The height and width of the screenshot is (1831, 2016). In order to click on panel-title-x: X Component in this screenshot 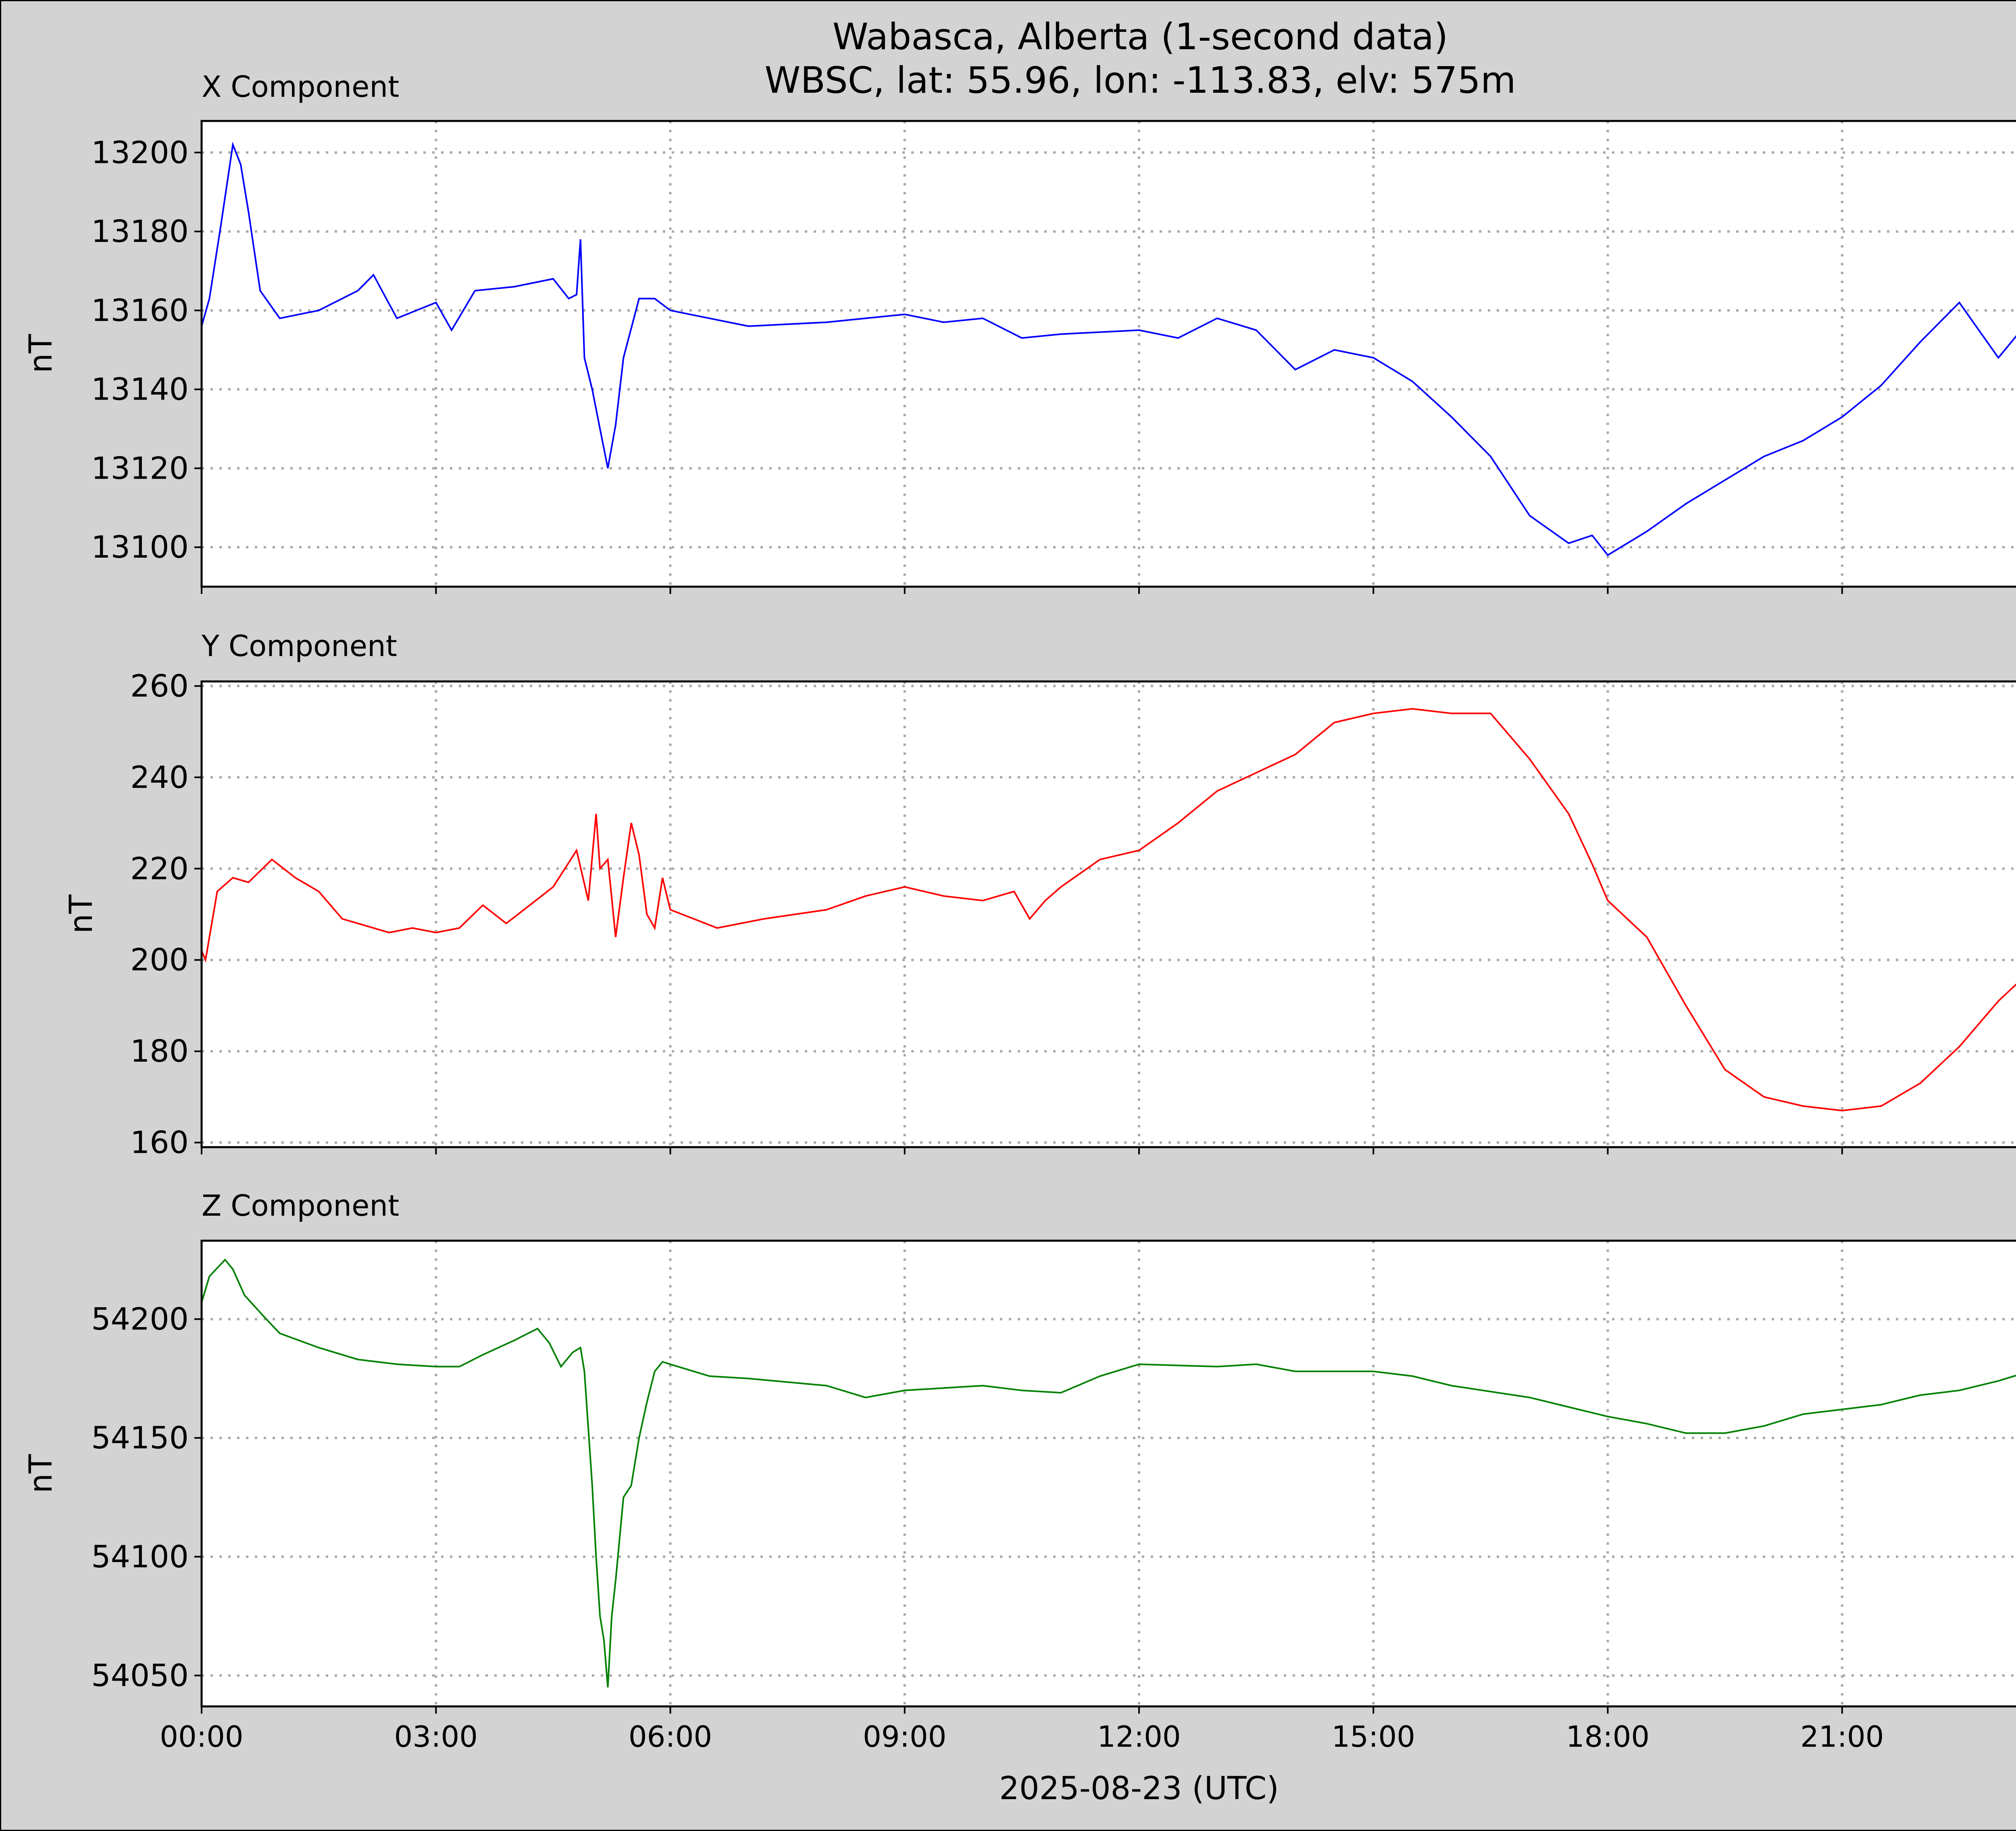, I will do `click(300, 87)`.